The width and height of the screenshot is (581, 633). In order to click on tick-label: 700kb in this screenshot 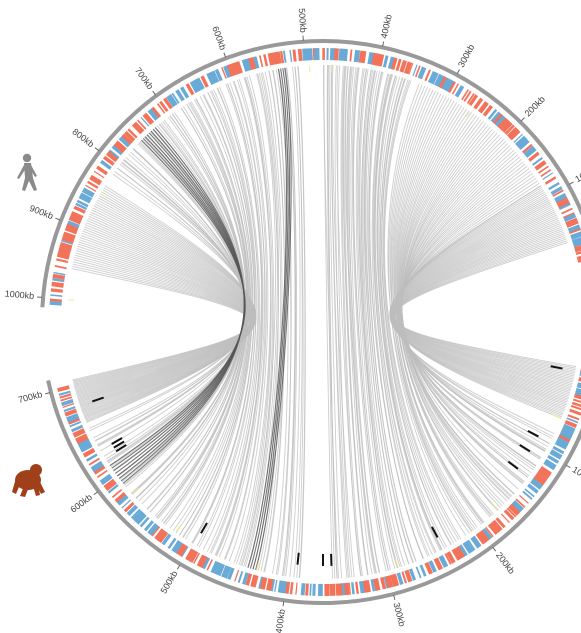, I will do `click(144, 78)`.